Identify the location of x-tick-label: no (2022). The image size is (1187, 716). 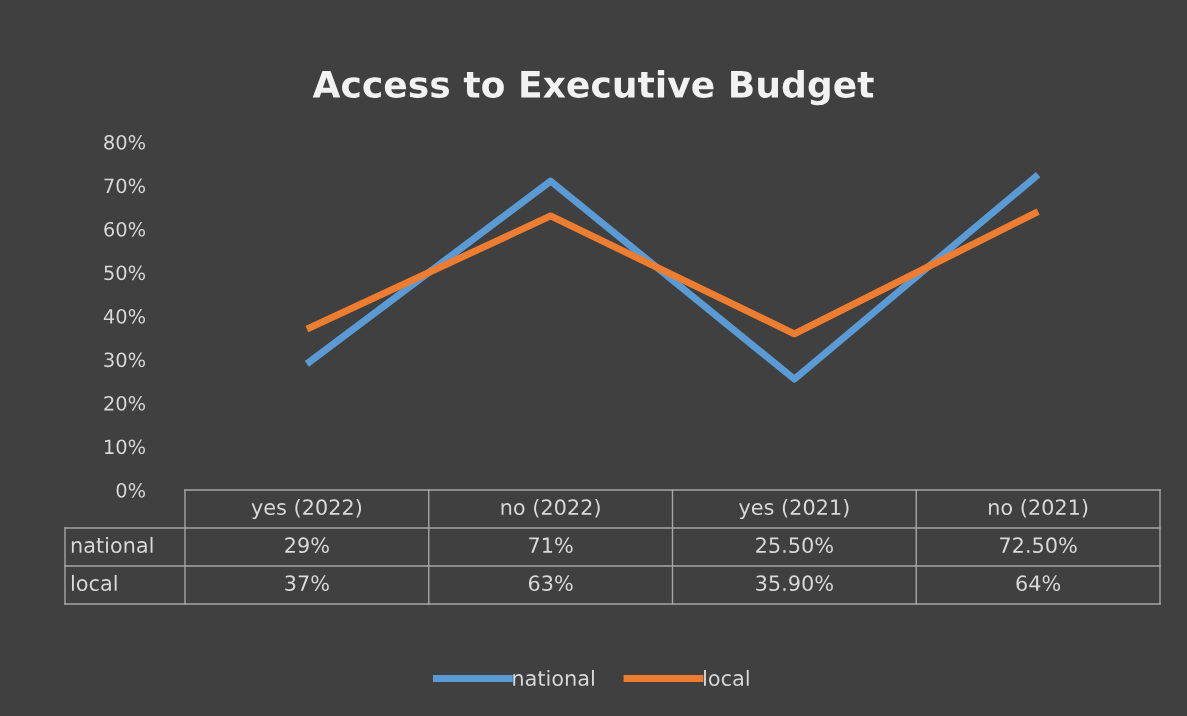
(550, 508).